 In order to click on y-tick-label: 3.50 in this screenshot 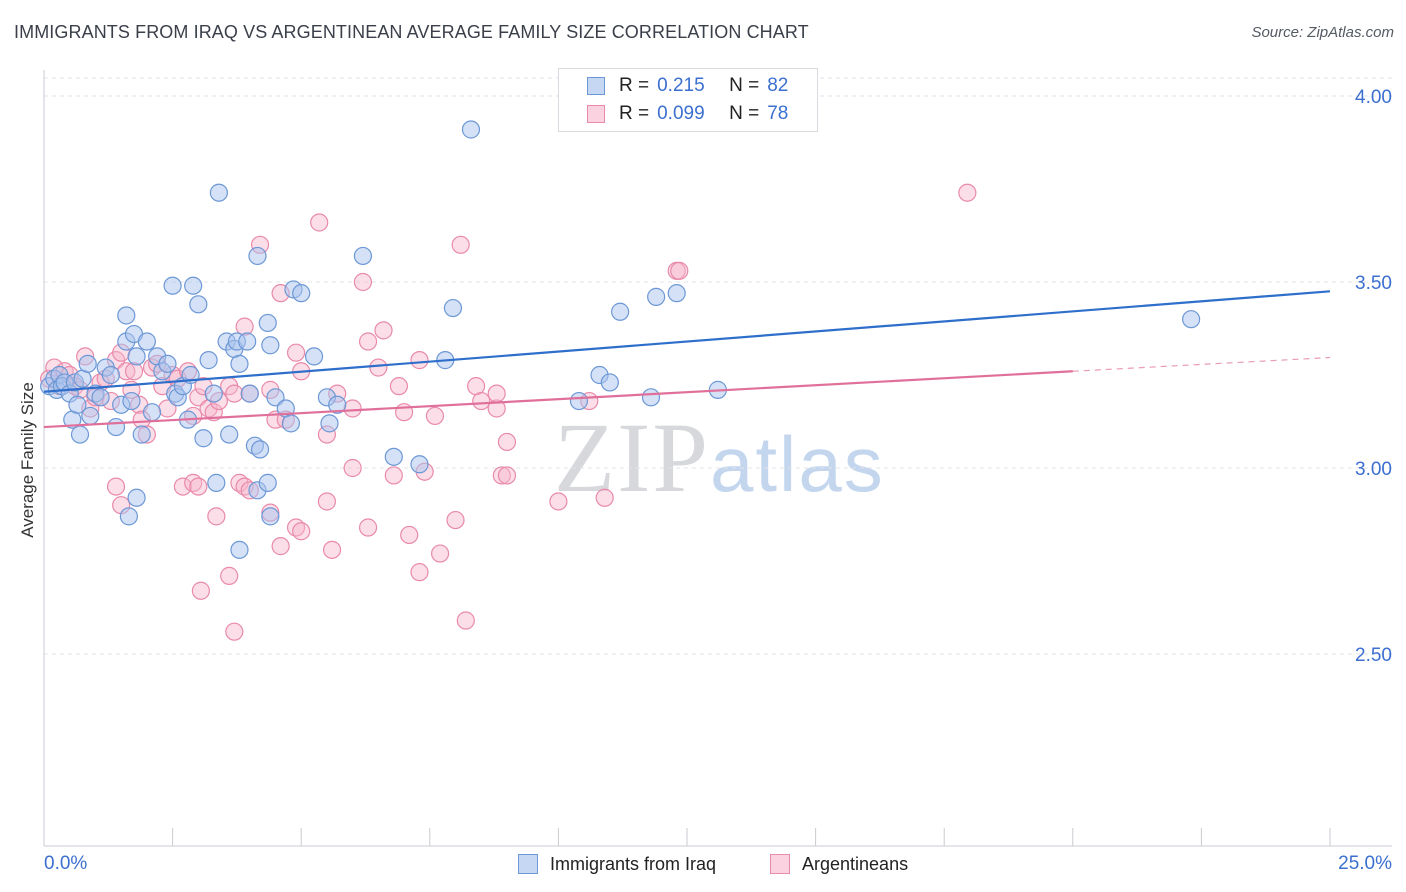, I will do `click(1373, 283)`.